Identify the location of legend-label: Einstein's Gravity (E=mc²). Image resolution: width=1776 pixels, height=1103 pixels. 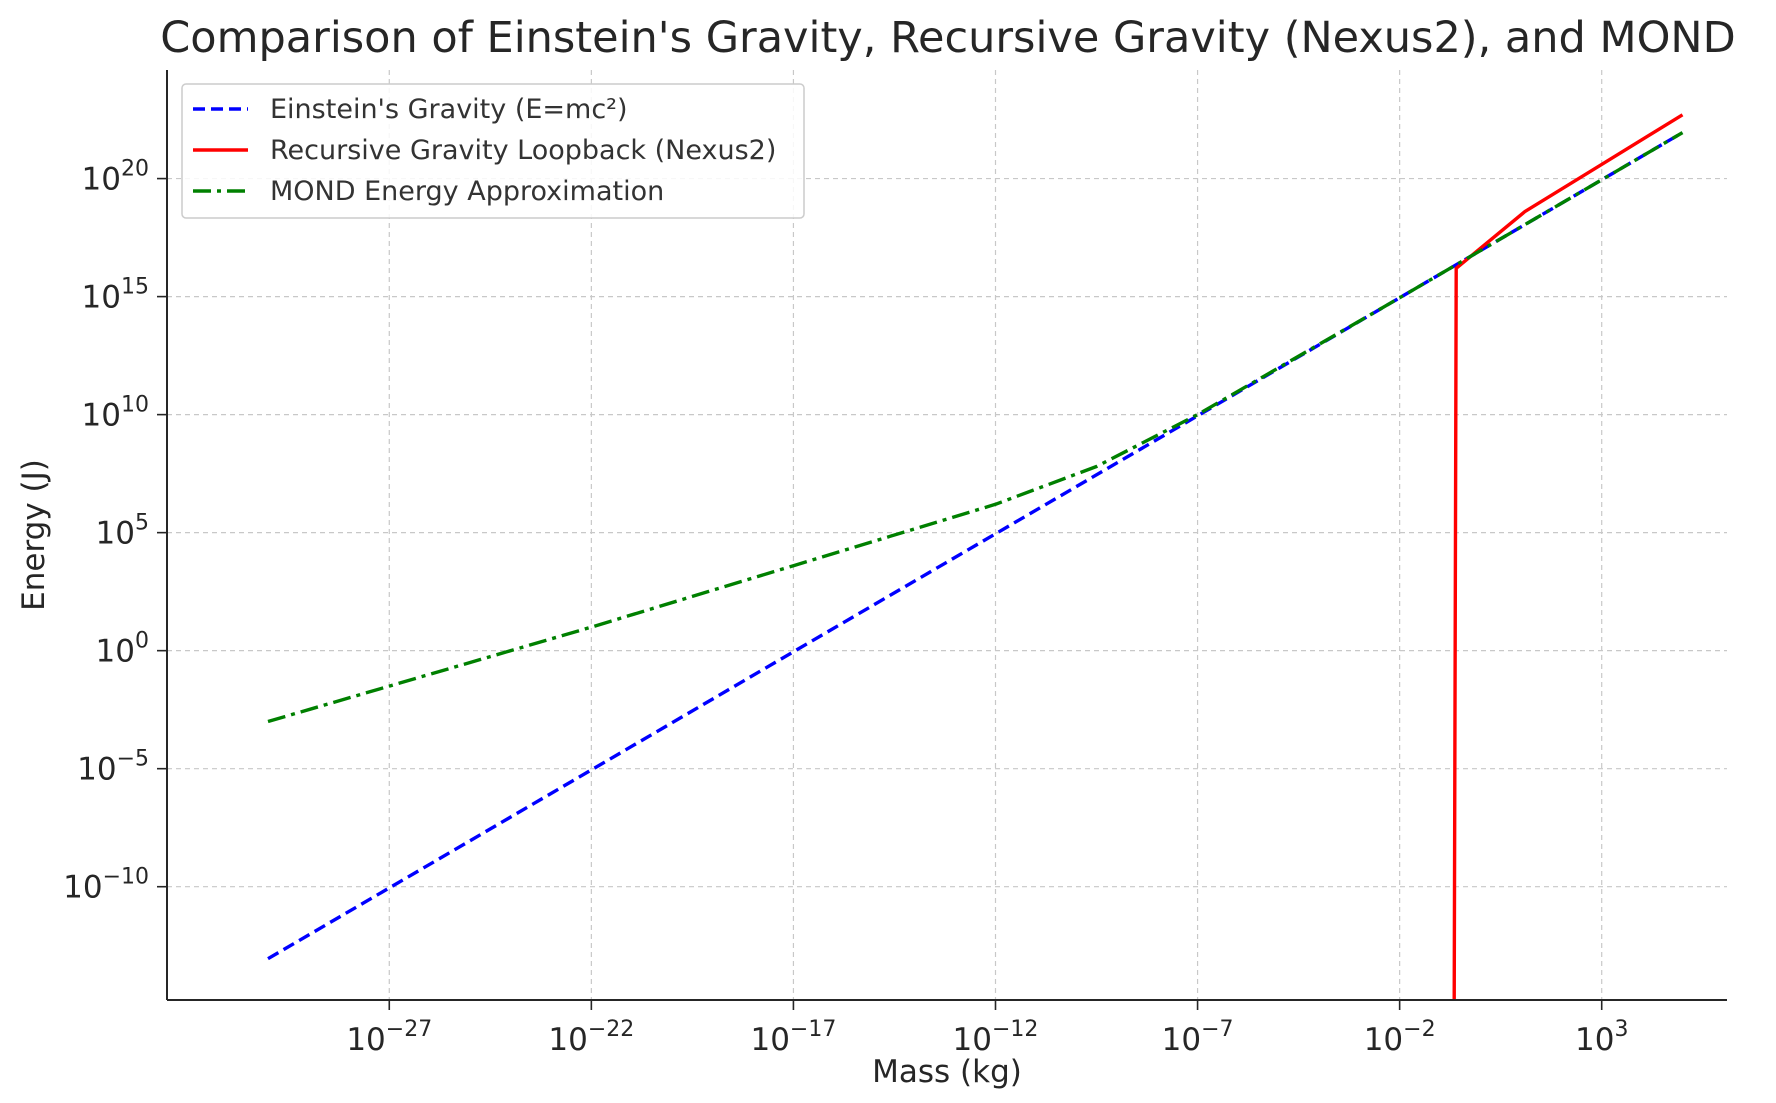
(449, 109).